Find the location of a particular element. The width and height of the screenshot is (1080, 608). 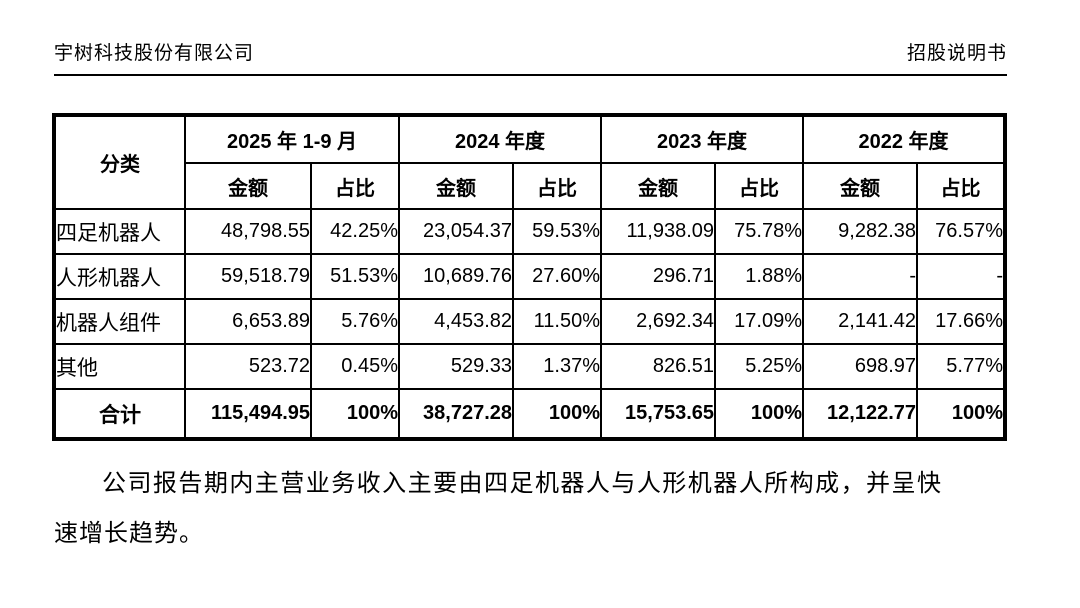

row-label: 机器人组件 is located at coordinates (119, 321).